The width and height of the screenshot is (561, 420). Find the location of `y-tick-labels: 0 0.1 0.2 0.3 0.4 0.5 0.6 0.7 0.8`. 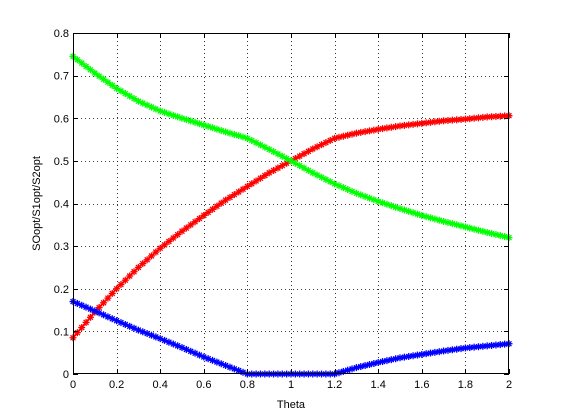

y-tick-labels: 0 0.1 0.2 0.3 0.4 0.5 0.6 0.7 0.8 is located at coordinates (61, 204).